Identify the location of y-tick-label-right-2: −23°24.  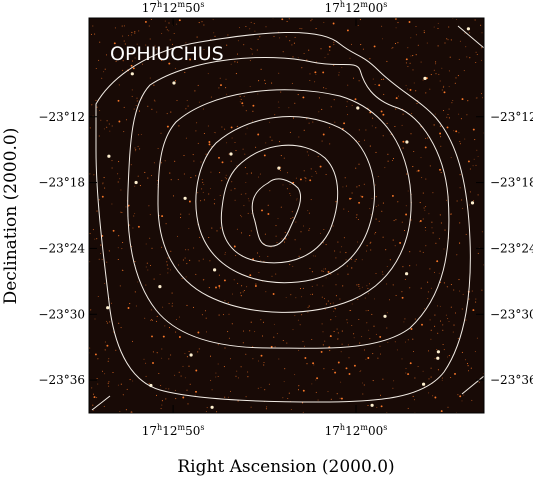
(511, 248).